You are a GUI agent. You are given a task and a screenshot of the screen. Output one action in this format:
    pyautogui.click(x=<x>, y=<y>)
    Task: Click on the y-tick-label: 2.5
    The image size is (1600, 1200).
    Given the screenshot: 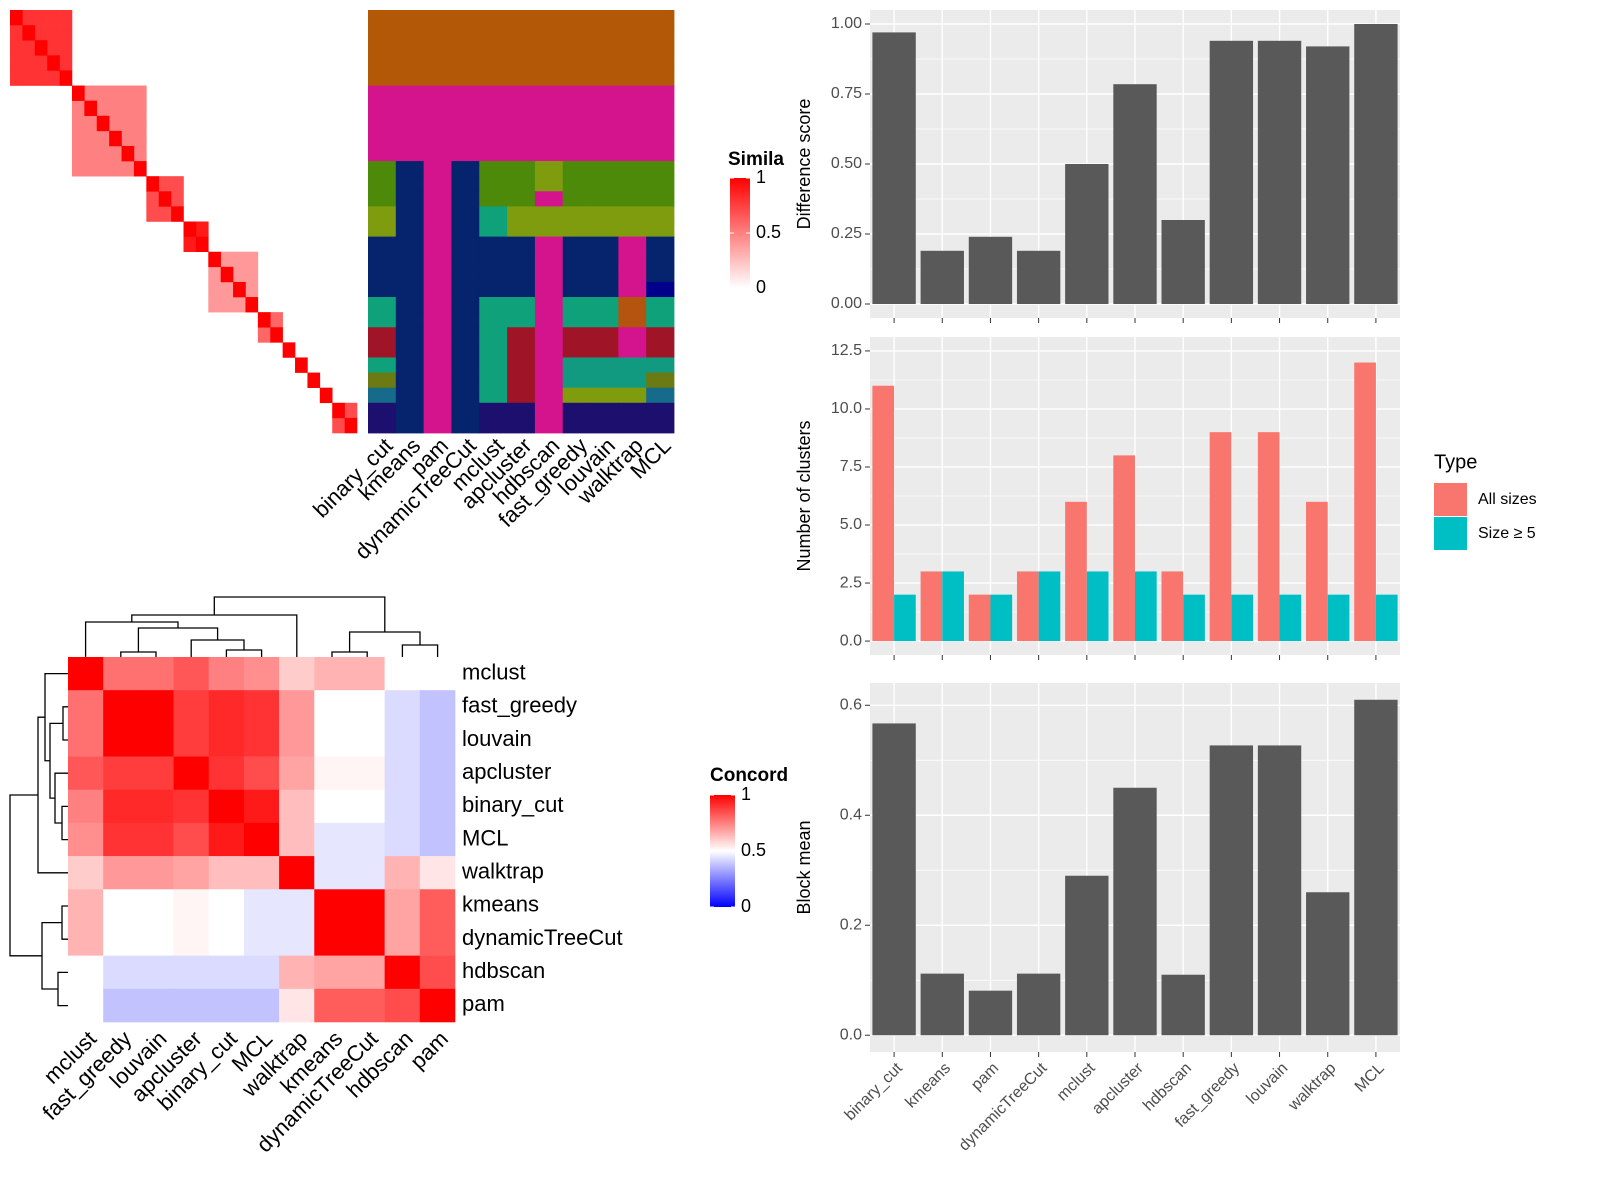 What is the action you would take?
    pyautogui.click(x=851, y=582)
    